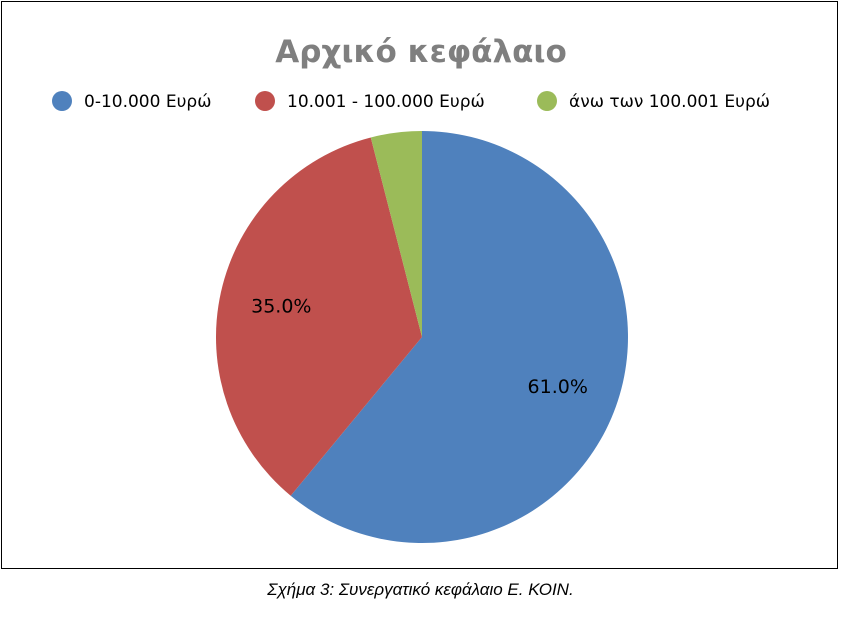  I want to click on data-label-1: 61.0%, so click(558, 387).